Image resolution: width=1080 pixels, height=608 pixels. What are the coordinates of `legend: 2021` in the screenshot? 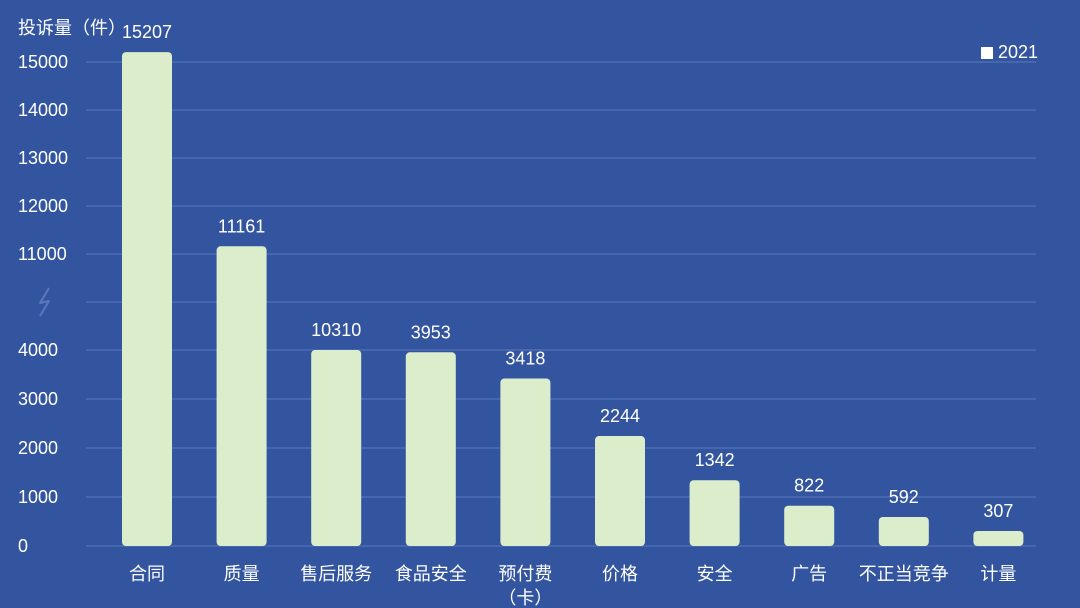 It's located at (1009, 52).